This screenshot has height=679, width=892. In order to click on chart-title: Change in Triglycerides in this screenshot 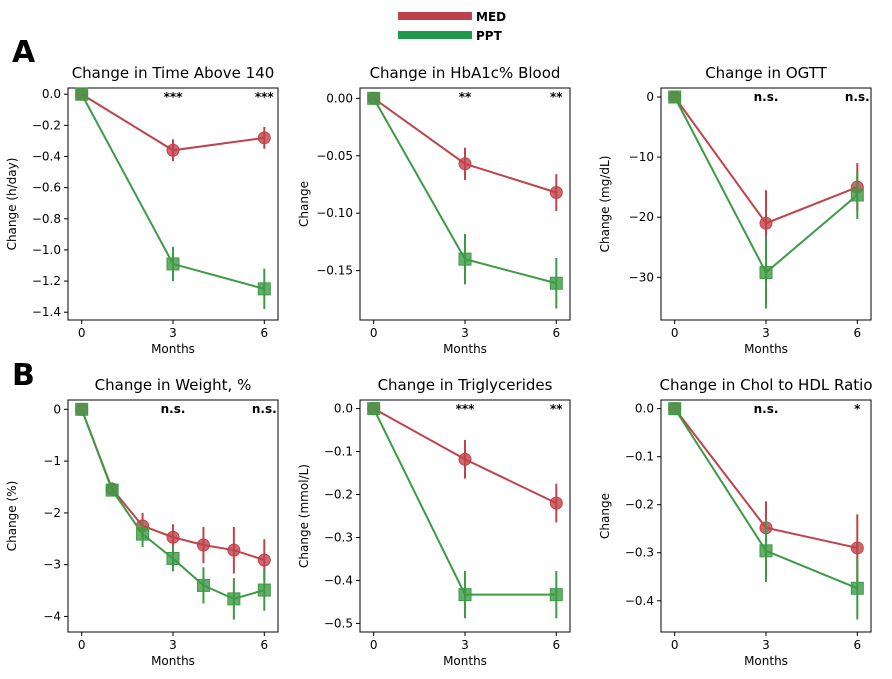, I will do `click(465, 385)`.